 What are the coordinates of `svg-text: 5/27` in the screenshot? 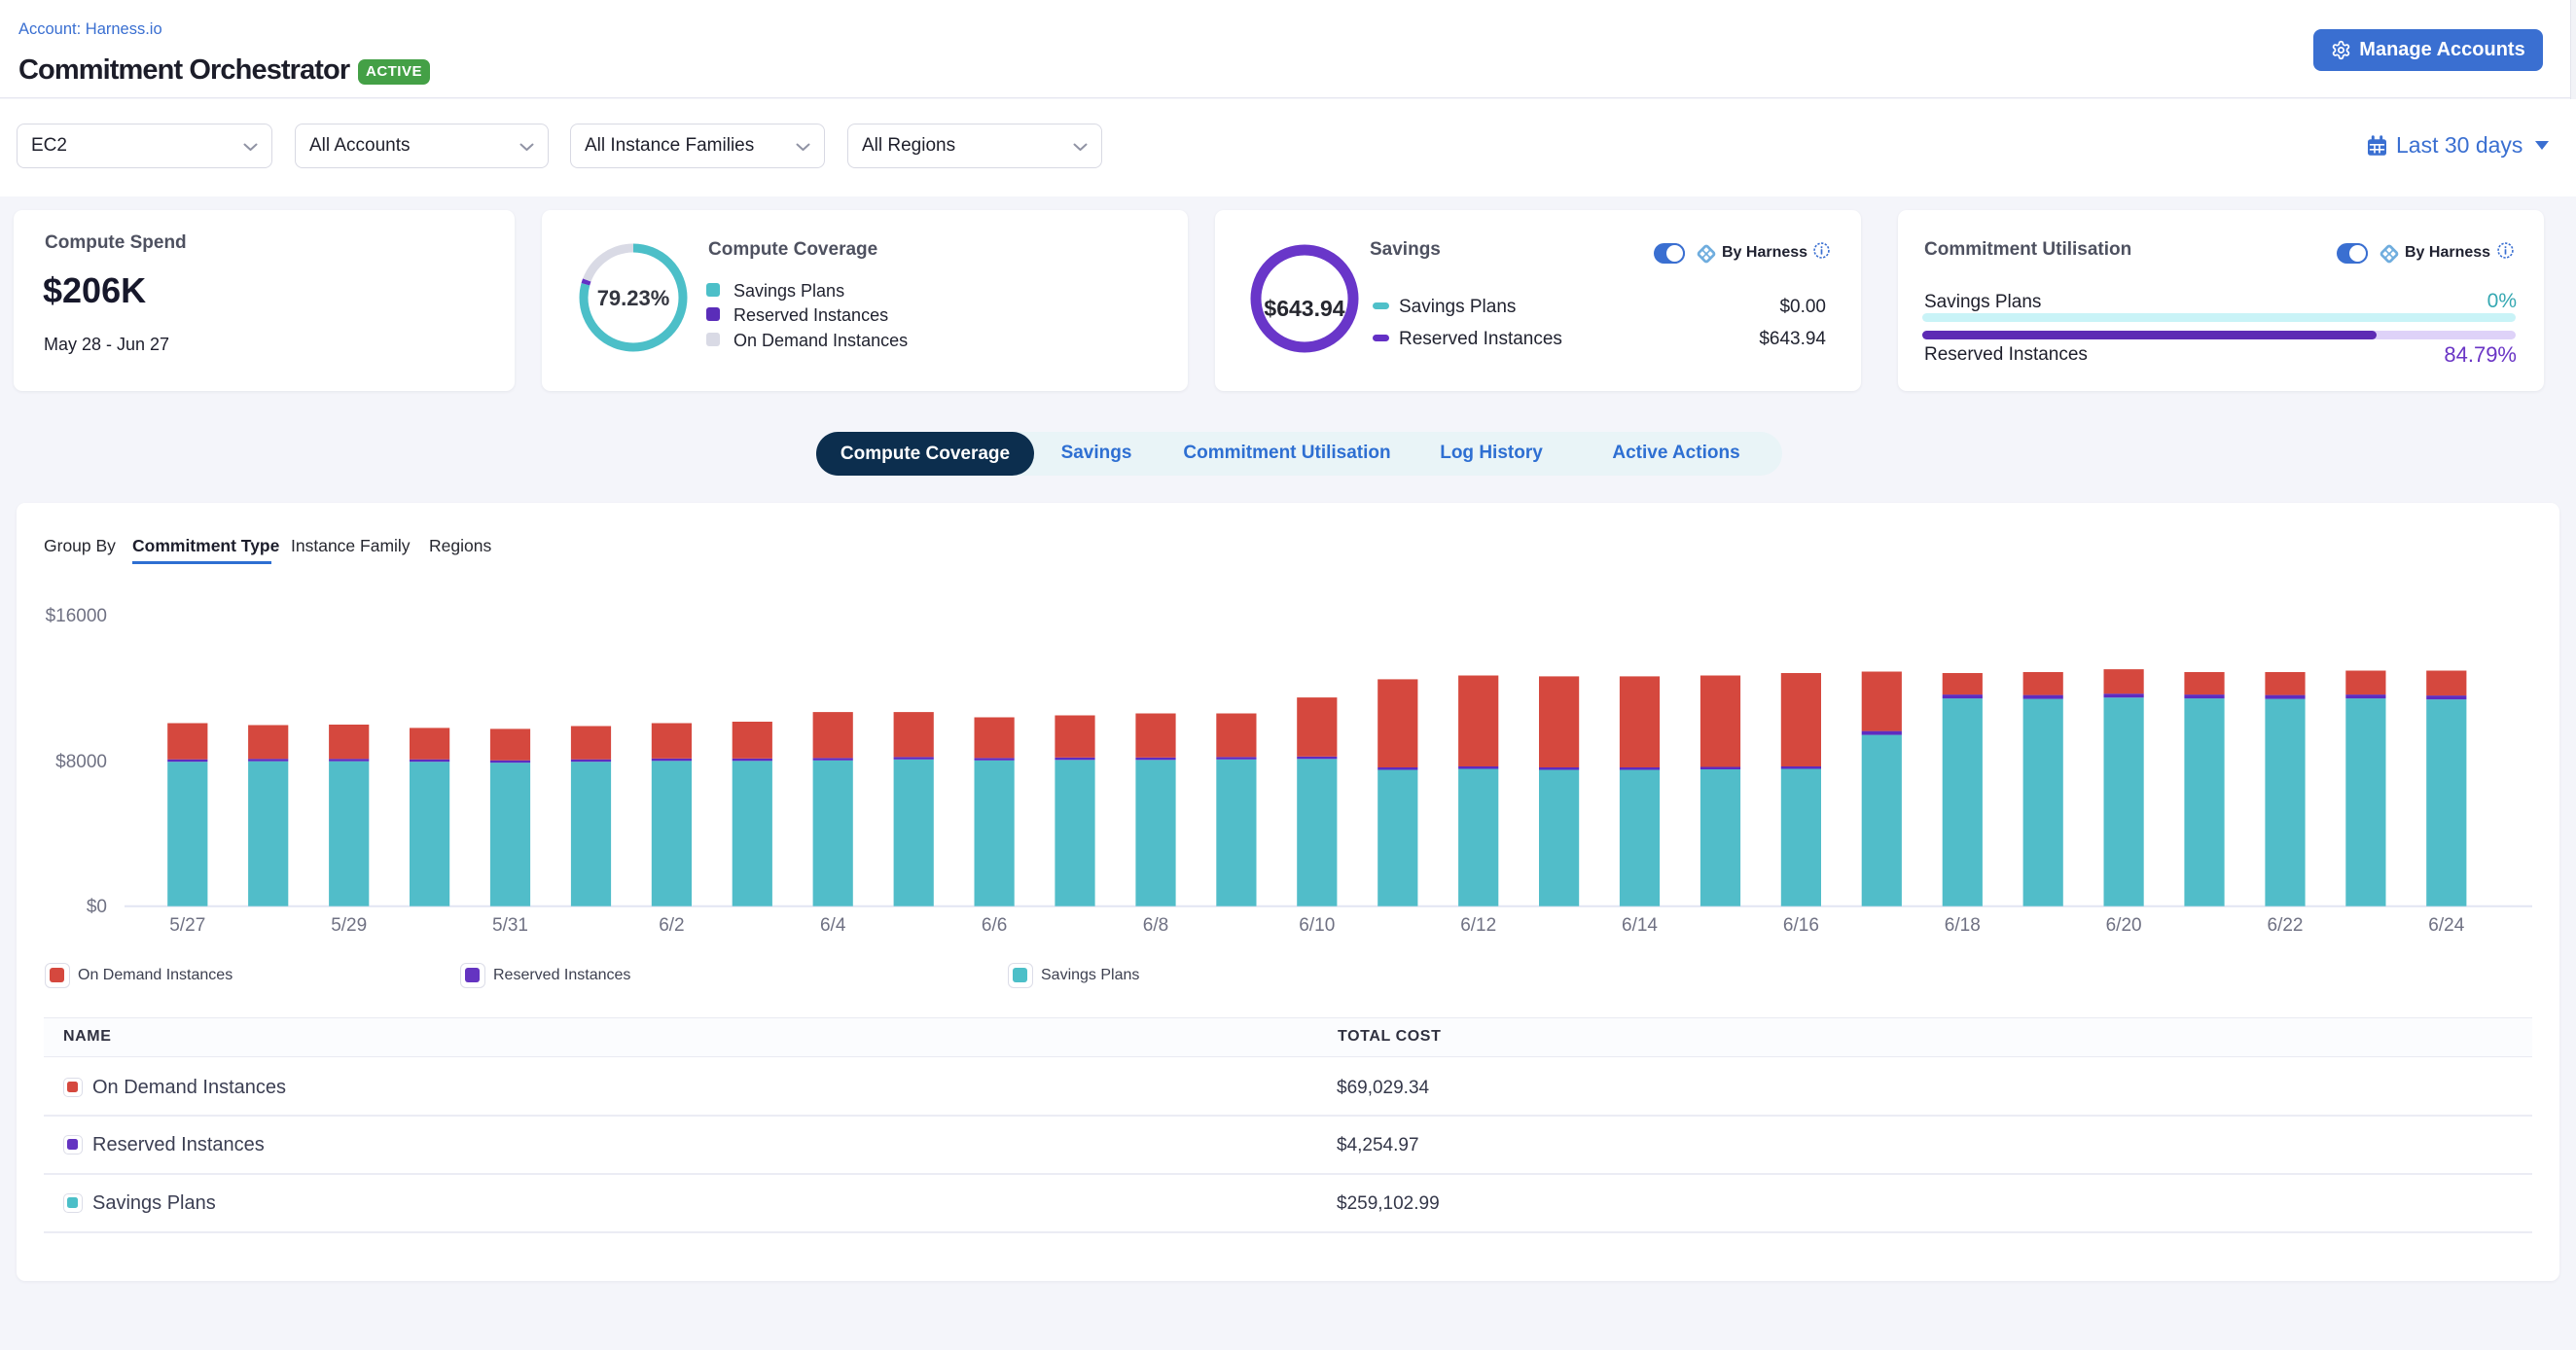 It's located at (187, 926).